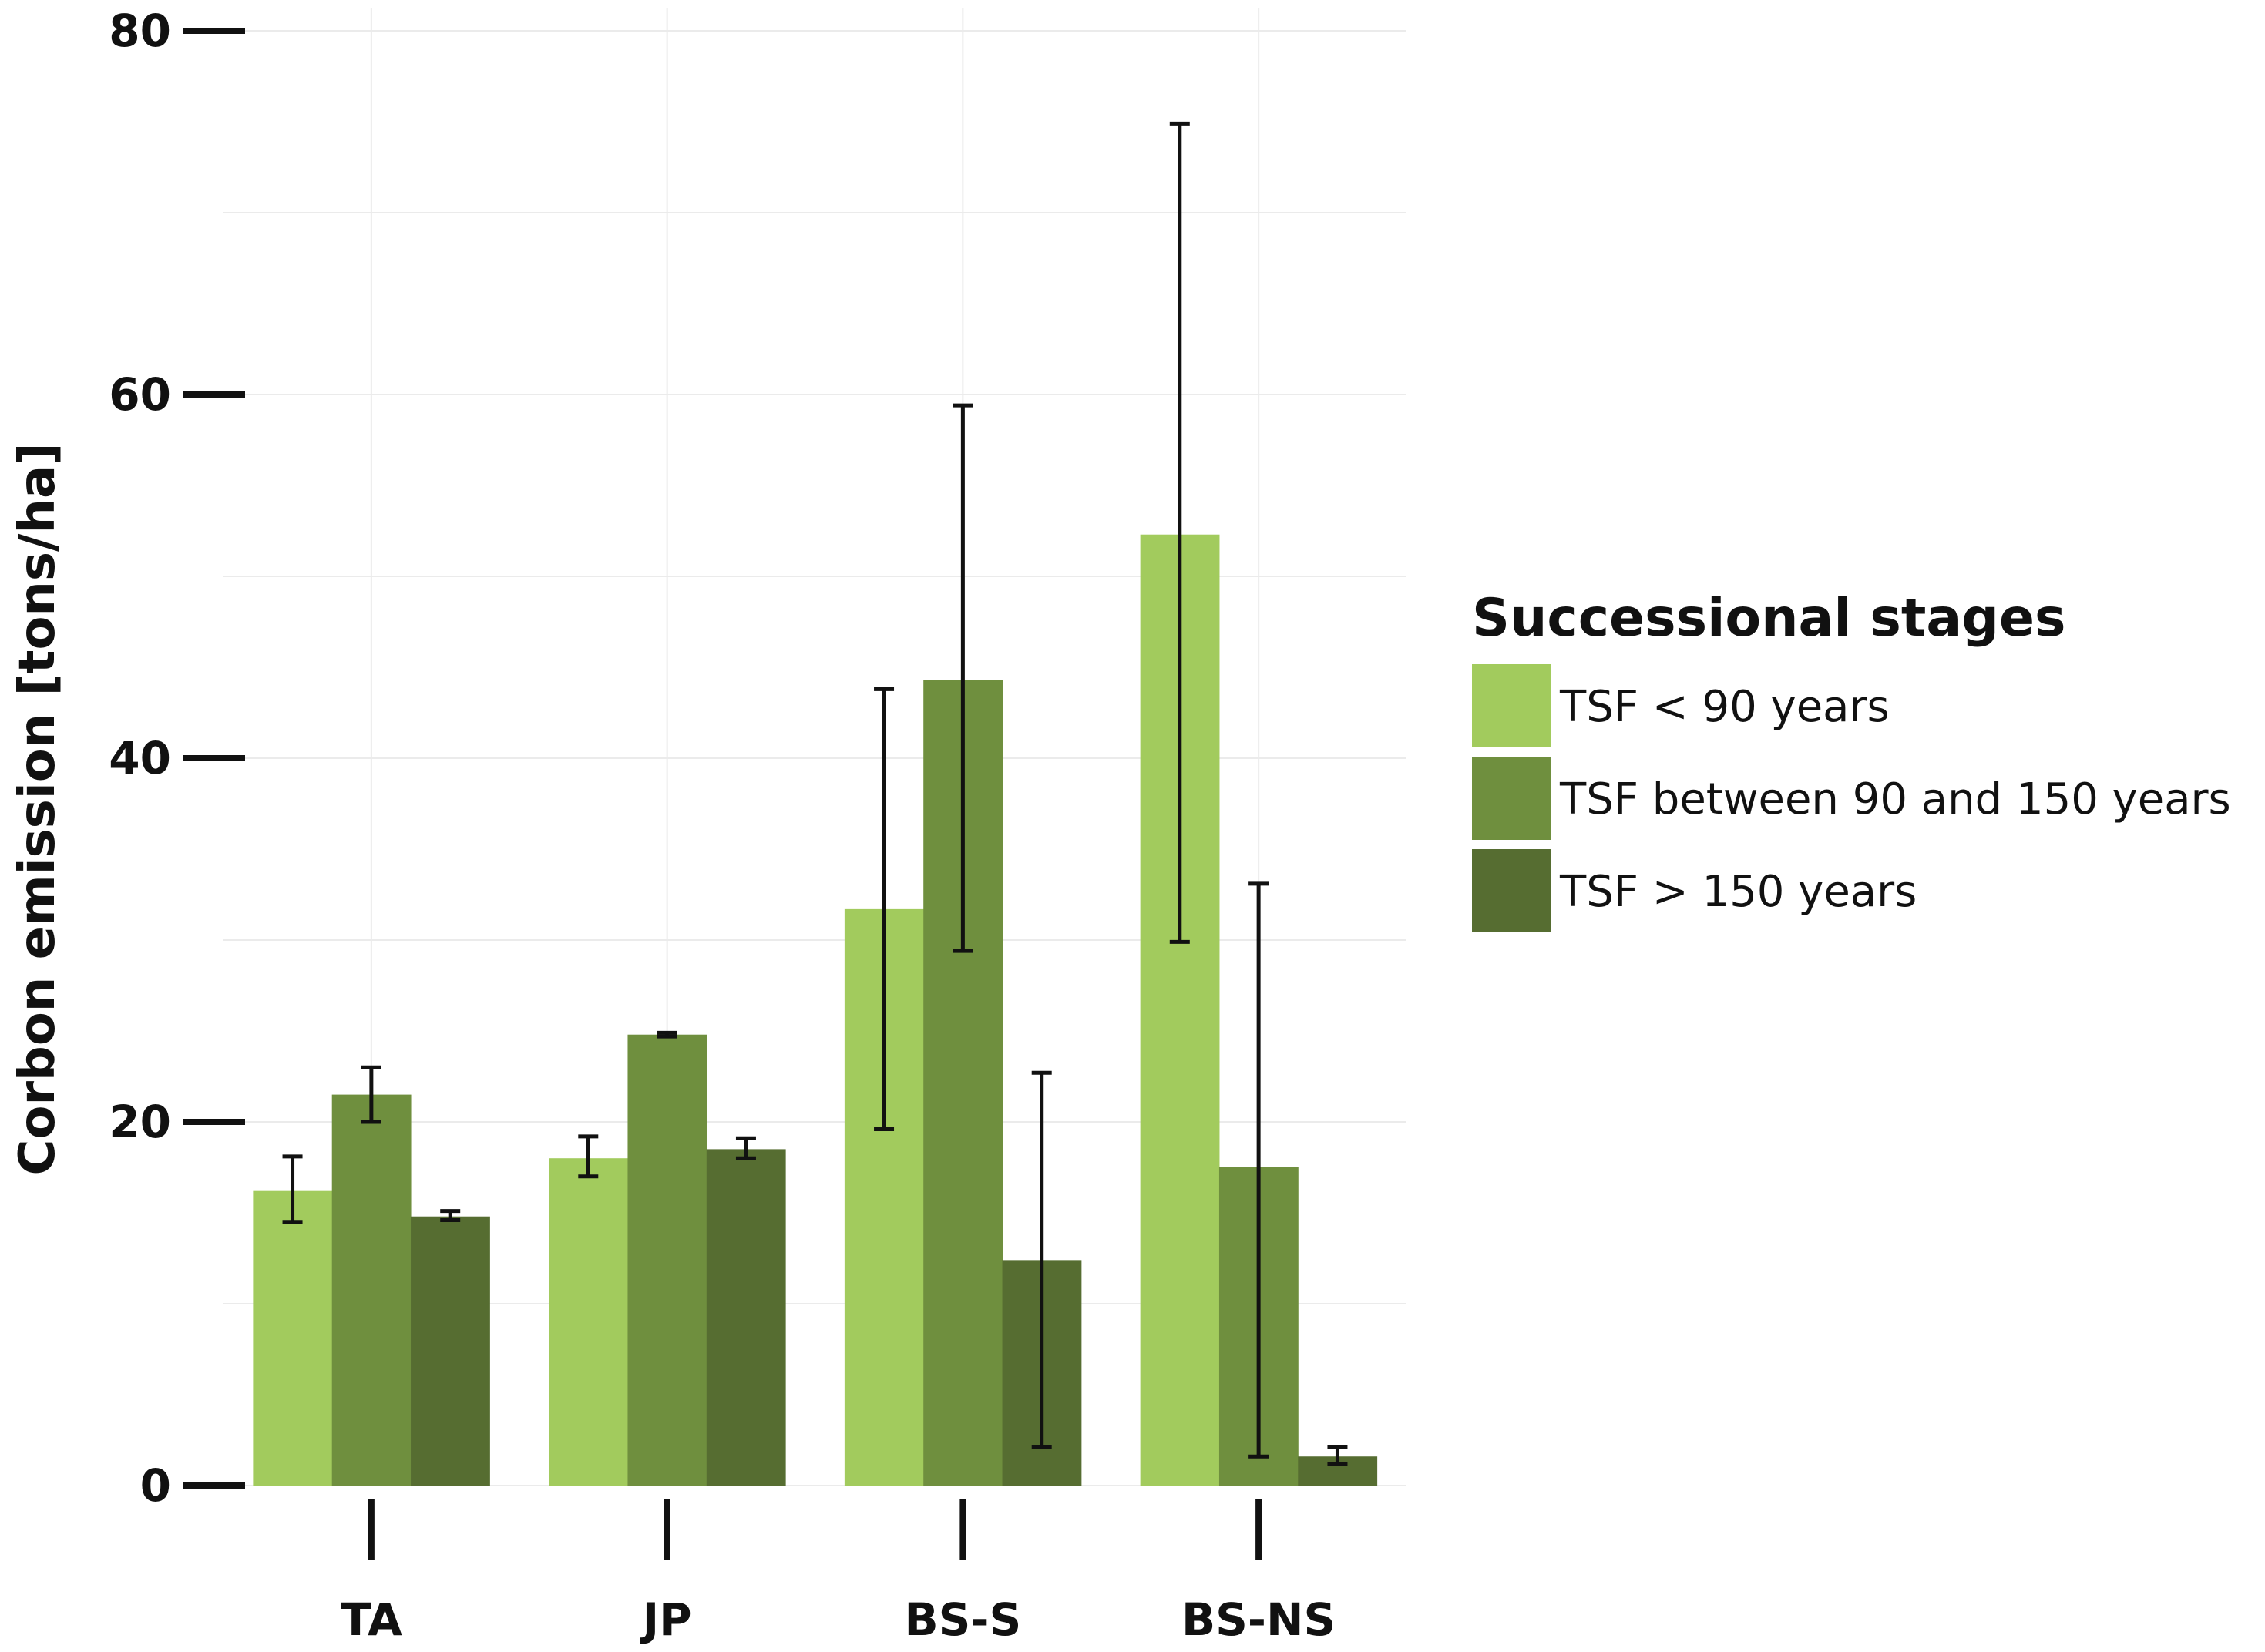 The width and height of the screenshot is (2265, 1652). What do you see at coordinates (1738, 892) in the screenshot?
I see `legend-label: TSF > 150 years` at bounding box center [1738, 892].